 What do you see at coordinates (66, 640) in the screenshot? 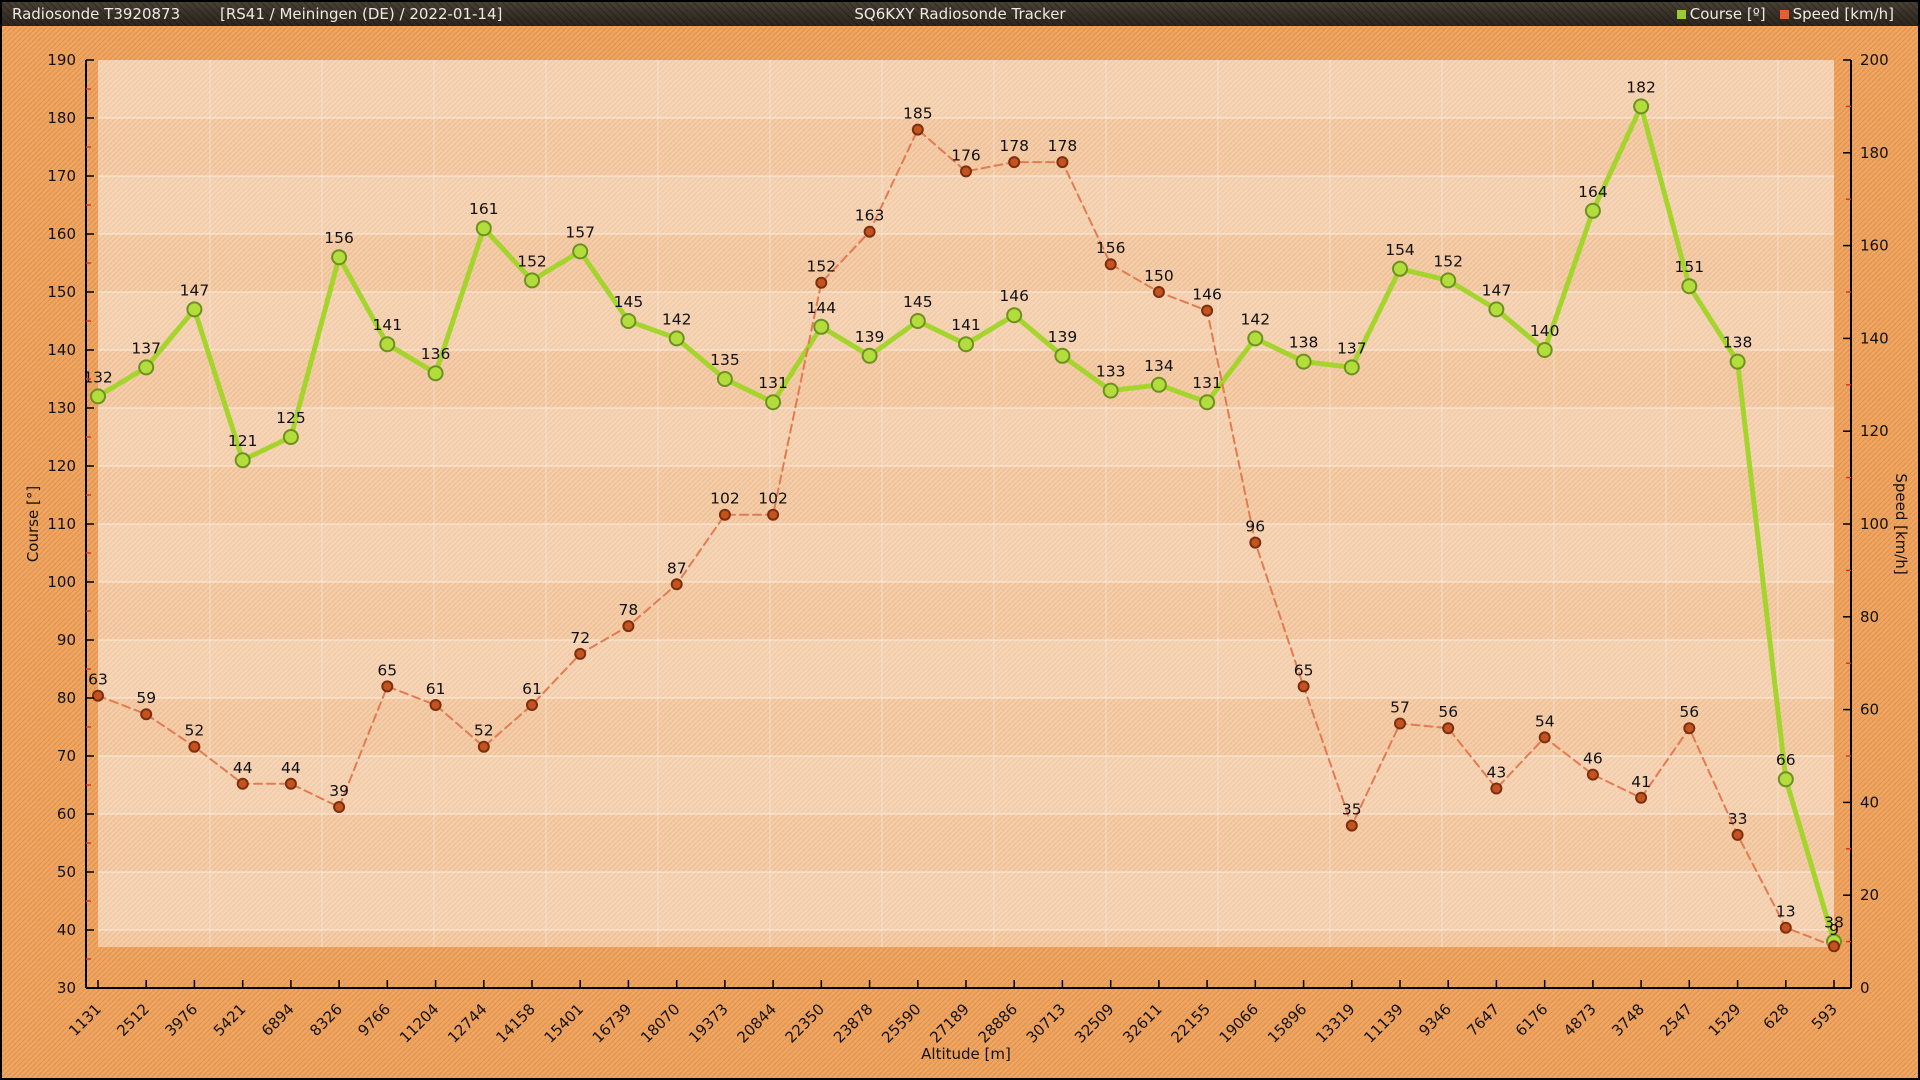
I see `svg-text: 90` at bounding box center [66, 640].